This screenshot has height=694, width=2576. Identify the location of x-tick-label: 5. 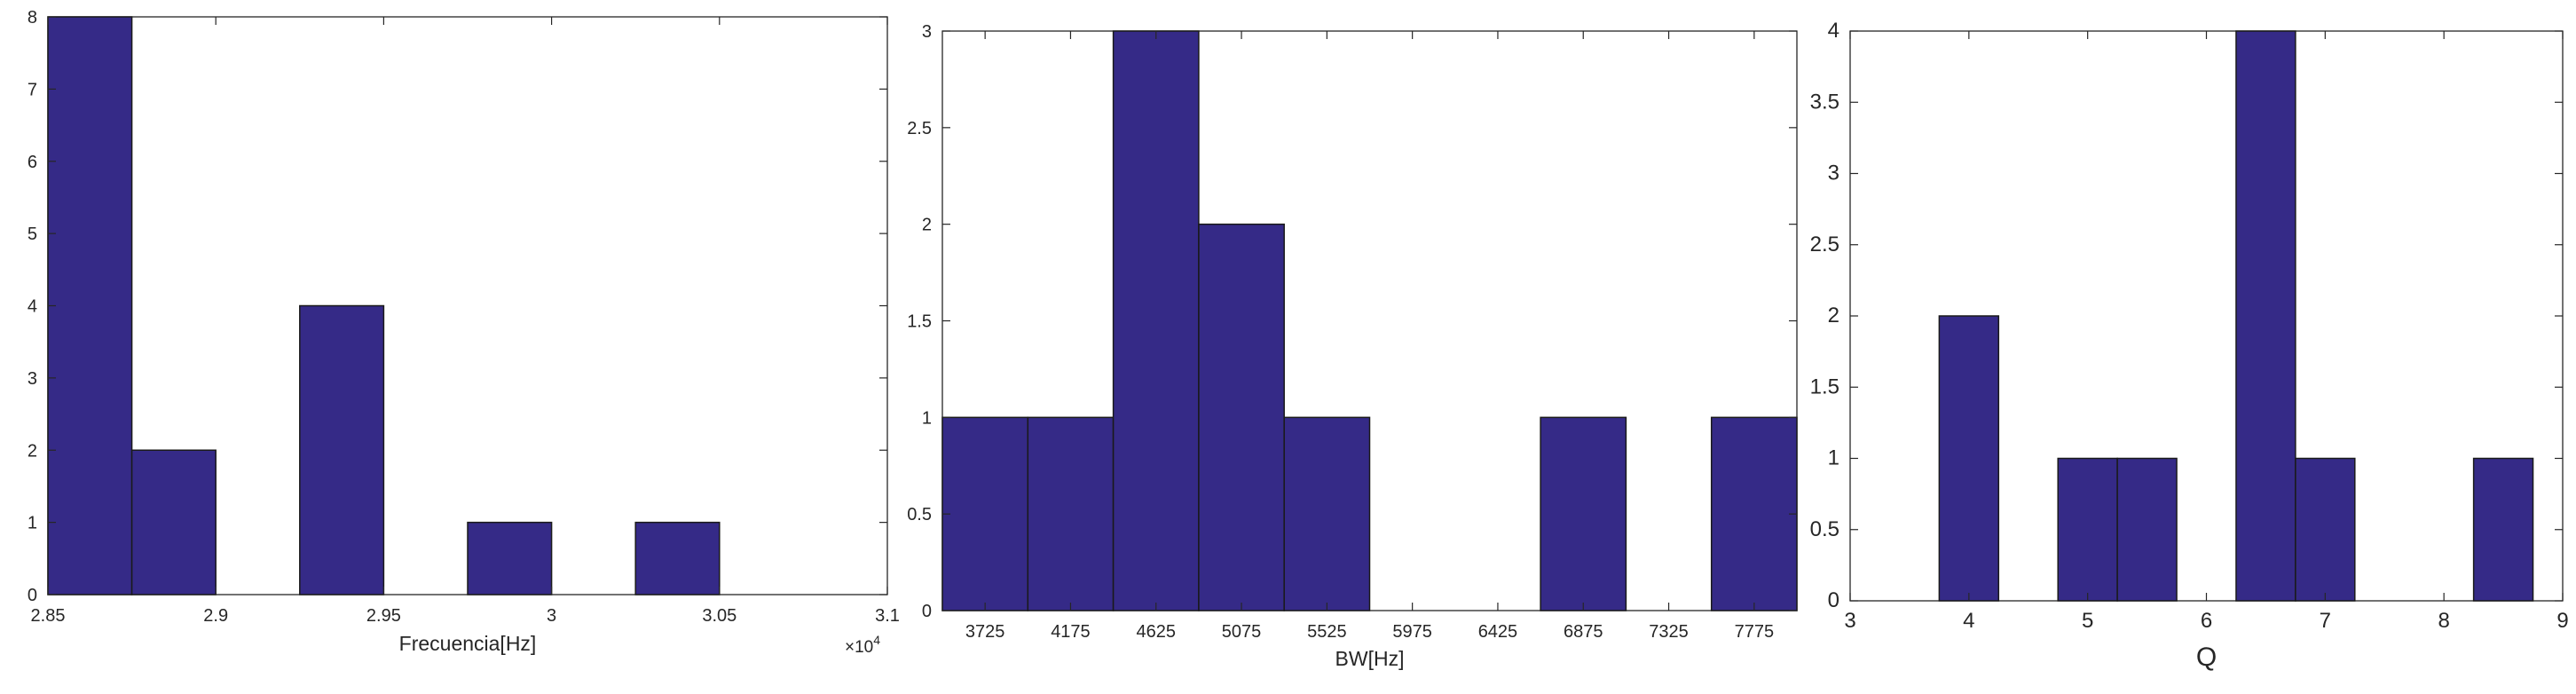
(2088, 621).